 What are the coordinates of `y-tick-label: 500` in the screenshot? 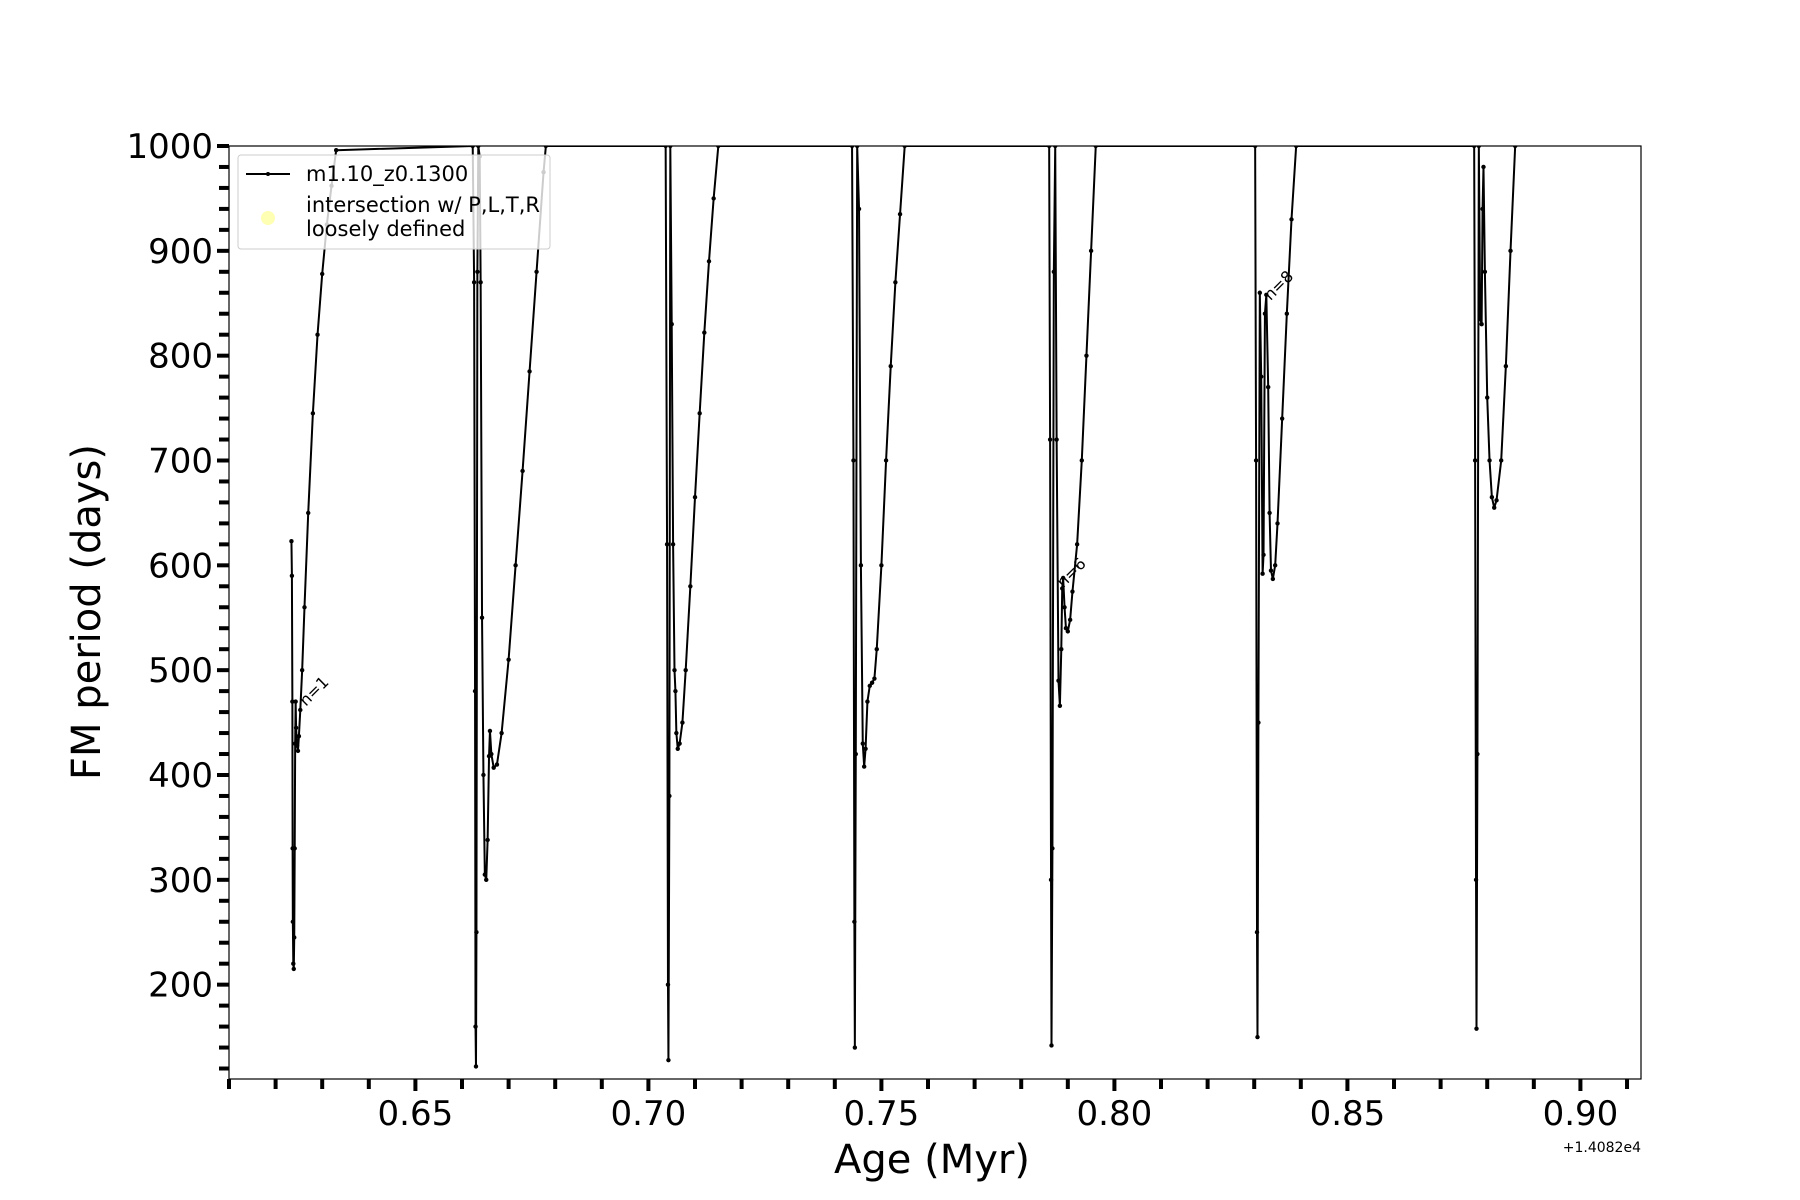 It's located at (180, 671).